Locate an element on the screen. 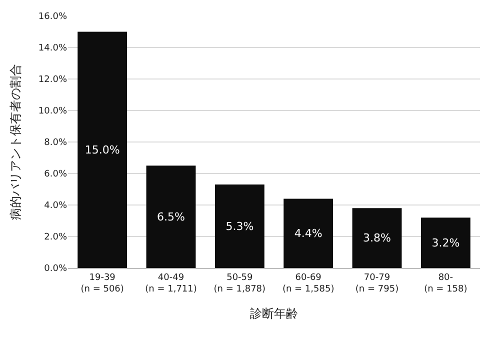 The height and width of the screenshot is (340, 498). x-tick-label: 80- (n = 158) is located at coordinates (446, 283).